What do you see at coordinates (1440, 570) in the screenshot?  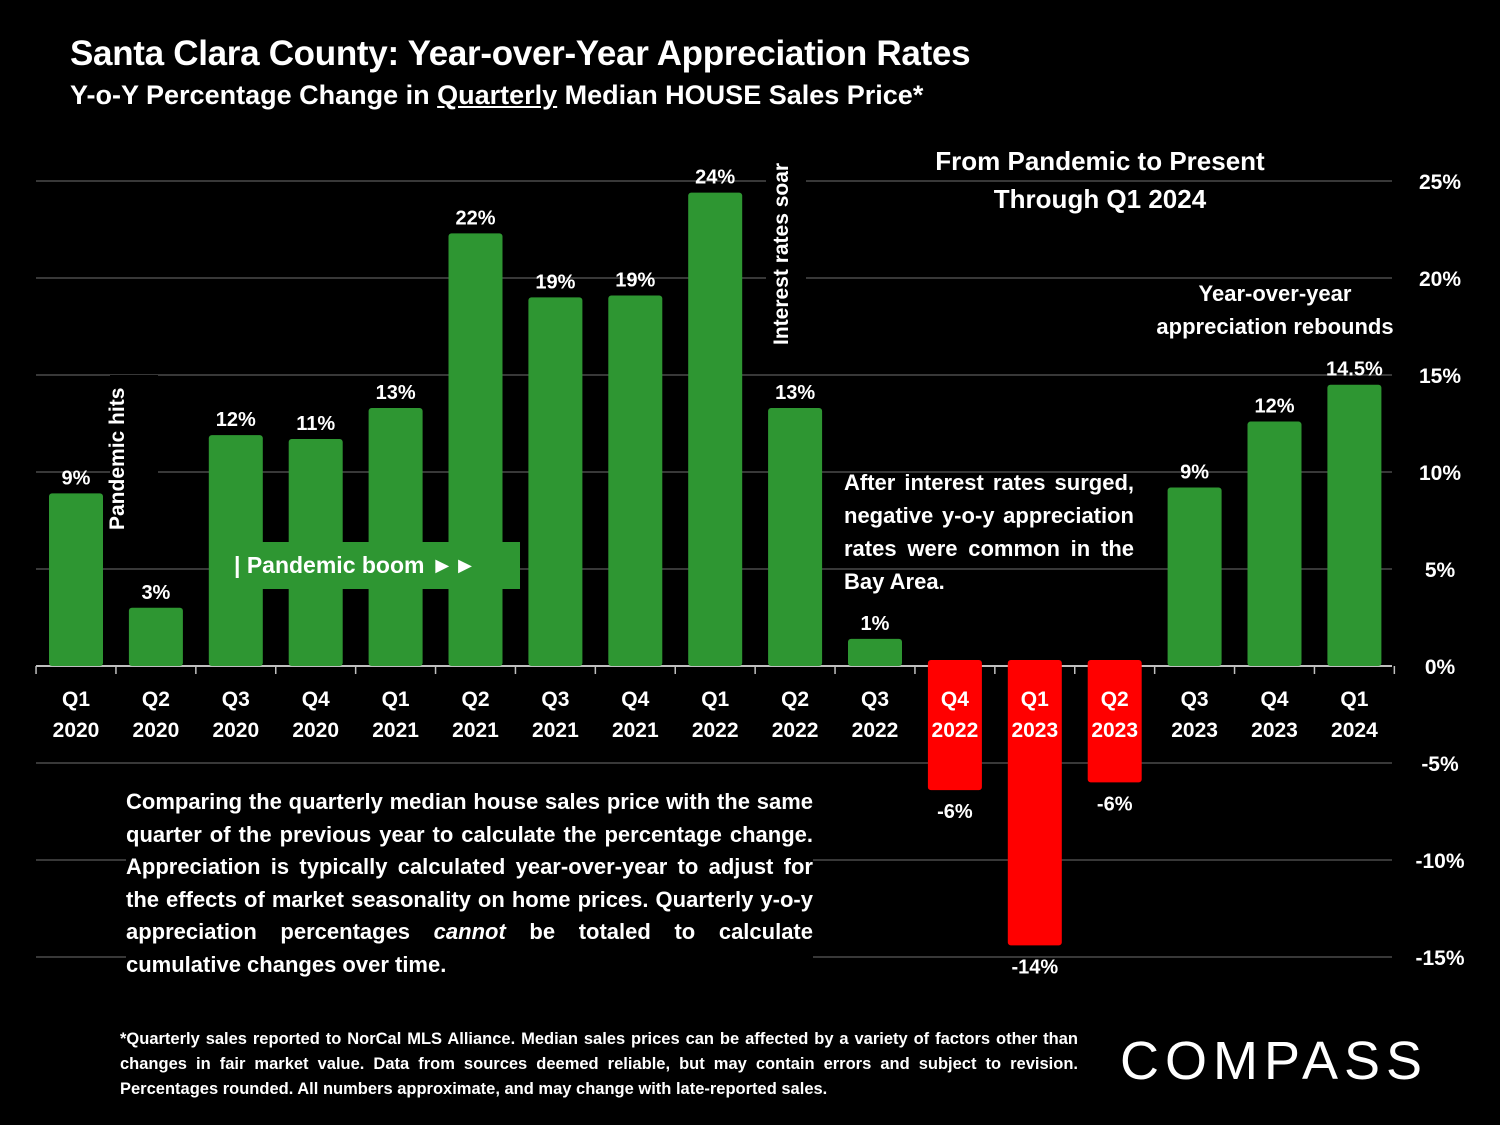 I see `y-tick-label: 5%` at bounding box center [1440, 570].